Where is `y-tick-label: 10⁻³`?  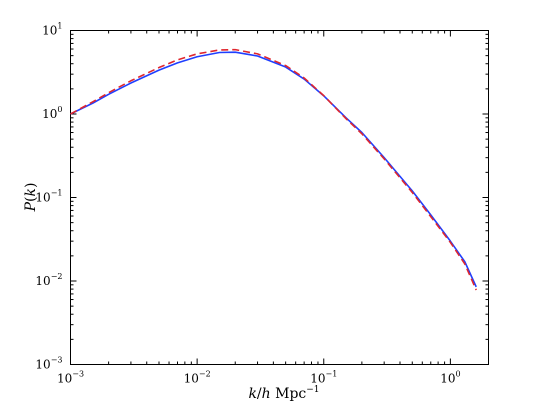 y-tick-label: 10⁻³ is located at coordinates (48, 364).